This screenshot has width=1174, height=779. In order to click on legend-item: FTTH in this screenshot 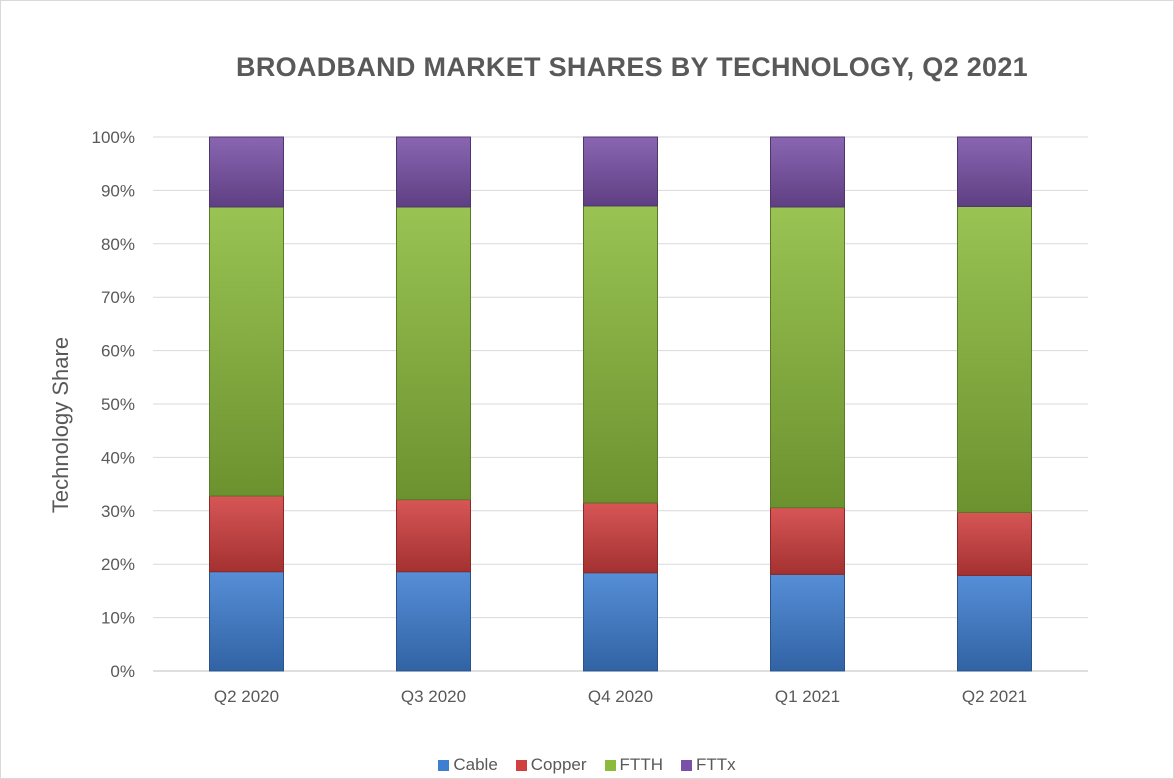, I will do `click(633, 765)`.